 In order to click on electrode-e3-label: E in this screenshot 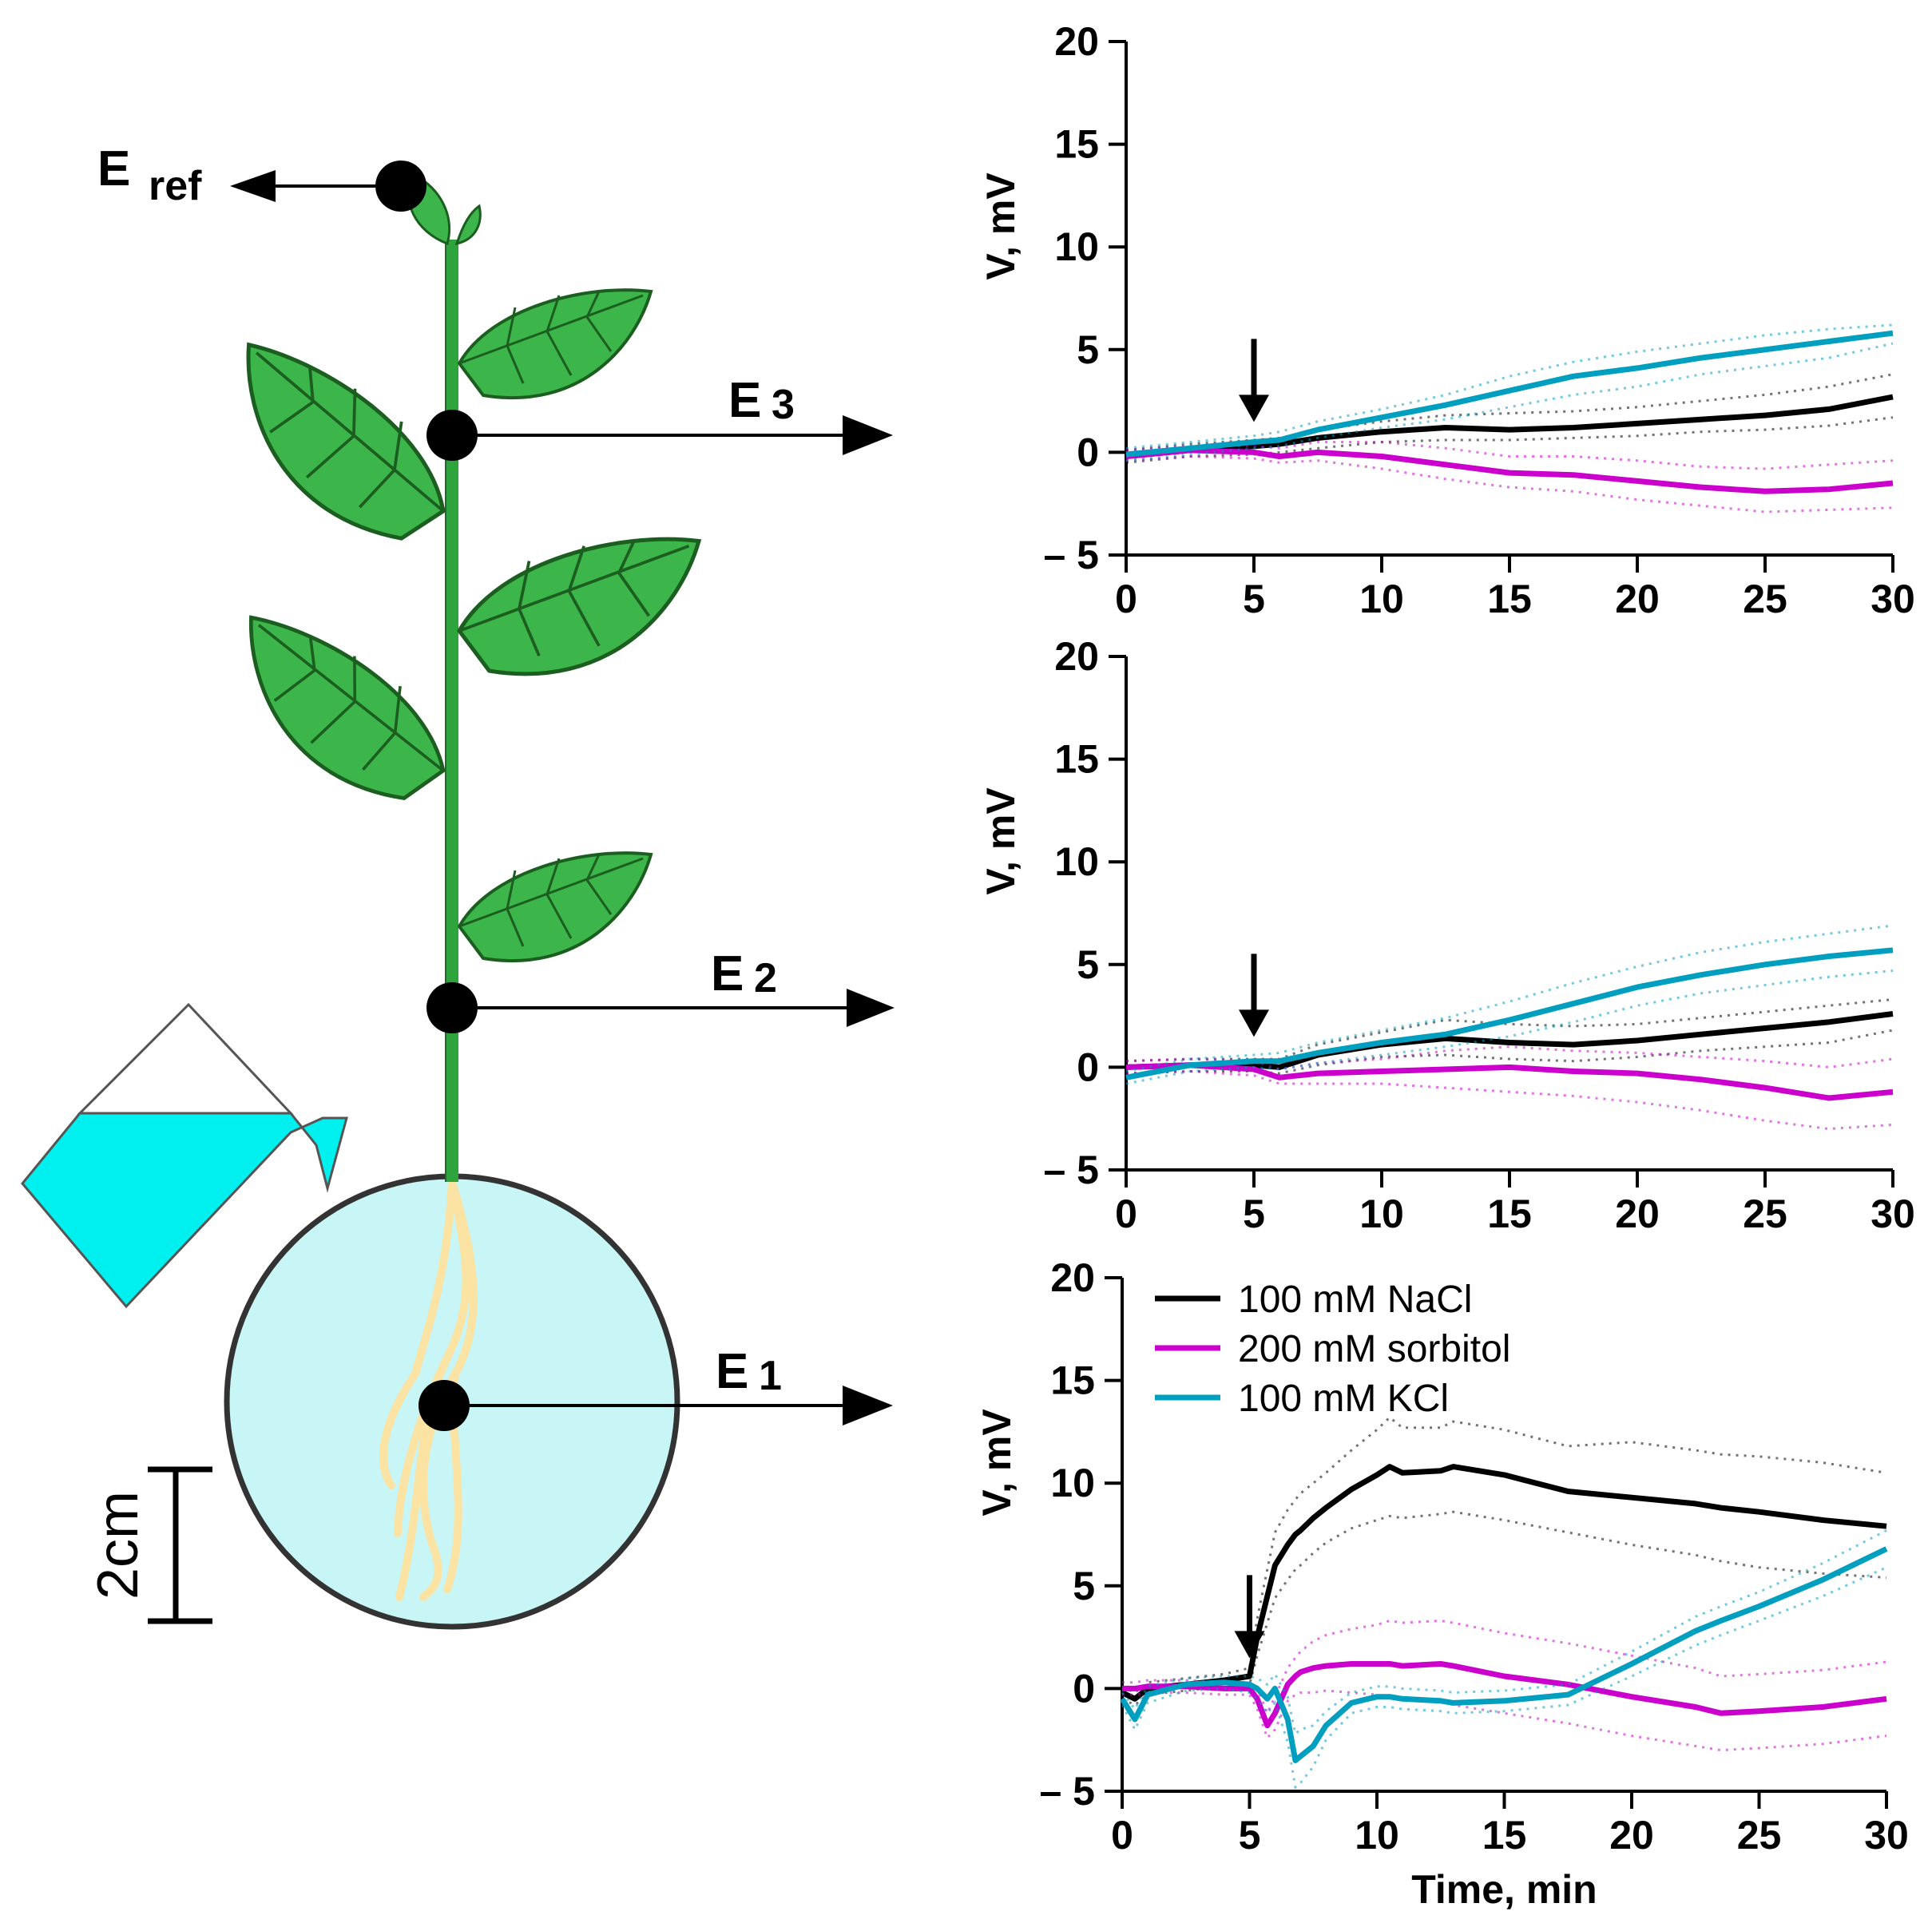, I will do `click(744, 400)`.